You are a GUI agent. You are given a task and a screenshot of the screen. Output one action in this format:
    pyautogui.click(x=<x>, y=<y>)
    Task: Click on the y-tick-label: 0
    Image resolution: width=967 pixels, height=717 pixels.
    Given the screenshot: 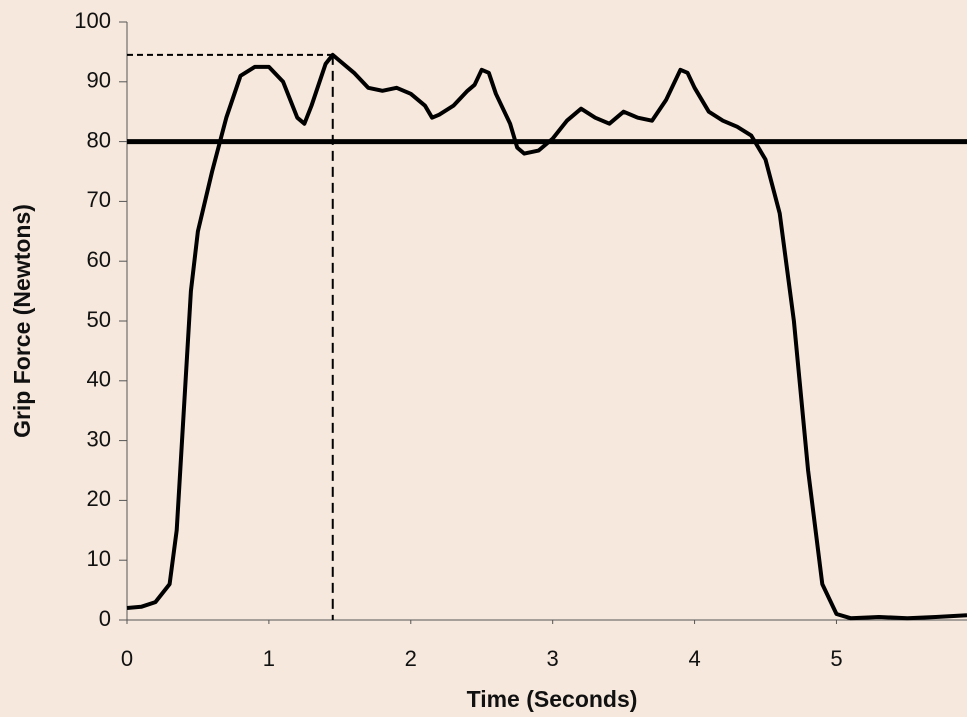 What is the action you would take?
    pyautogui.click(x=105, y=618)
    